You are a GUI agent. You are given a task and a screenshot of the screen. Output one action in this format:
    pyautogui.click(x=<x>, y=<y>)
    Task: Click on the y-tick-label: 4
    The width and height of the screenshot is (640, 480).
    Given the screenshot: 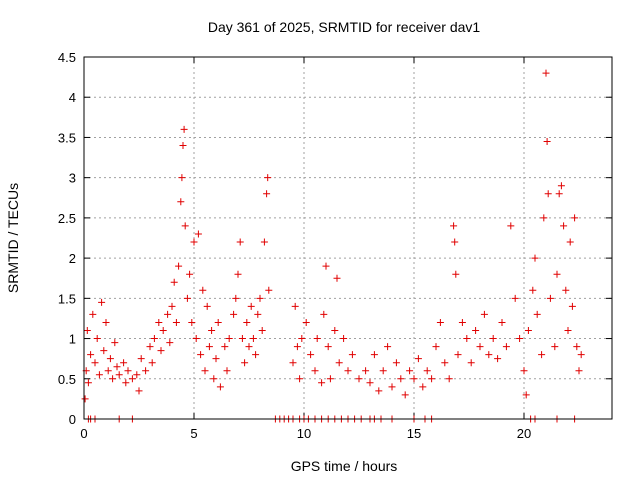 What is the action you would take?
    pyautogui.click(x=72, y=97)
    